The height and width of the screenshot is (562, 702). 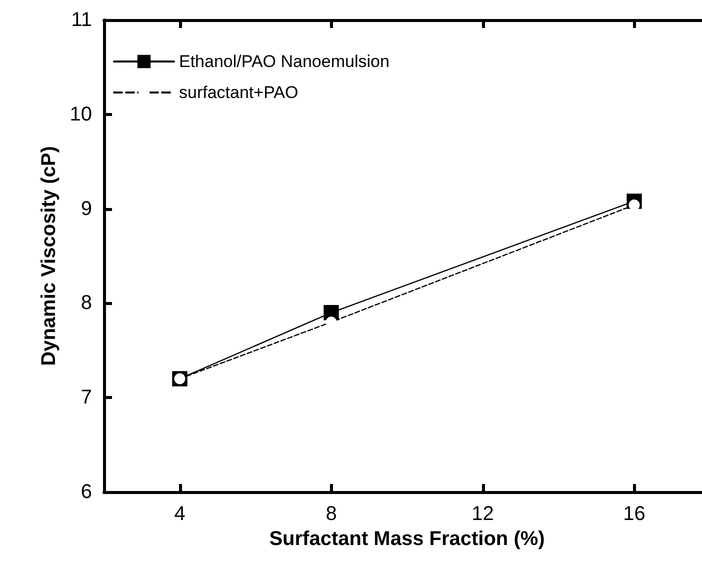 What do you see at coordinates (81, 20) in the screenshot?
I see `y-tick-label: 11` at bounding box center [81, 20].